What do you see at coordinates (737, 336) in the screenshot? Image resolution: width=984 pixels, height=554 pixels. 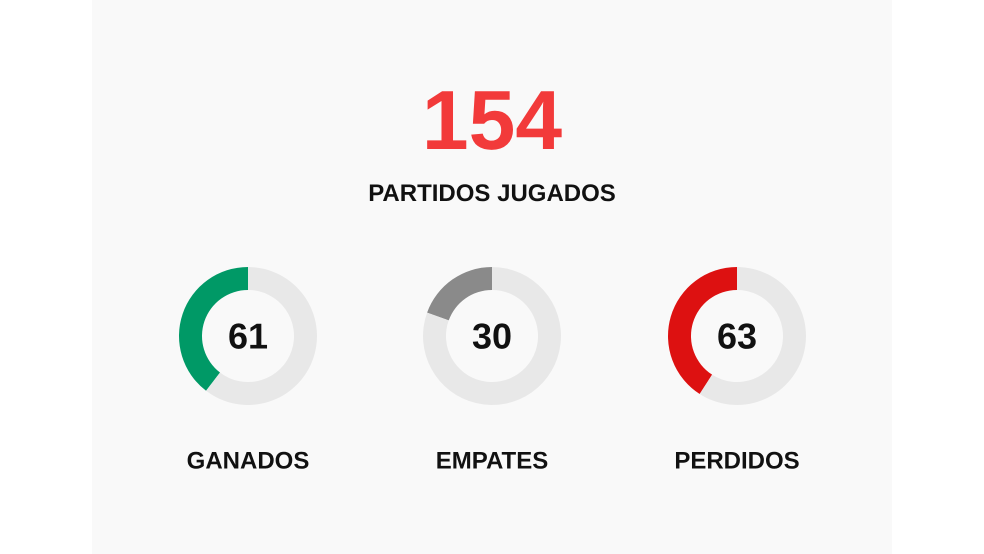 I see `text: 63` at bounding box center [737, 336].